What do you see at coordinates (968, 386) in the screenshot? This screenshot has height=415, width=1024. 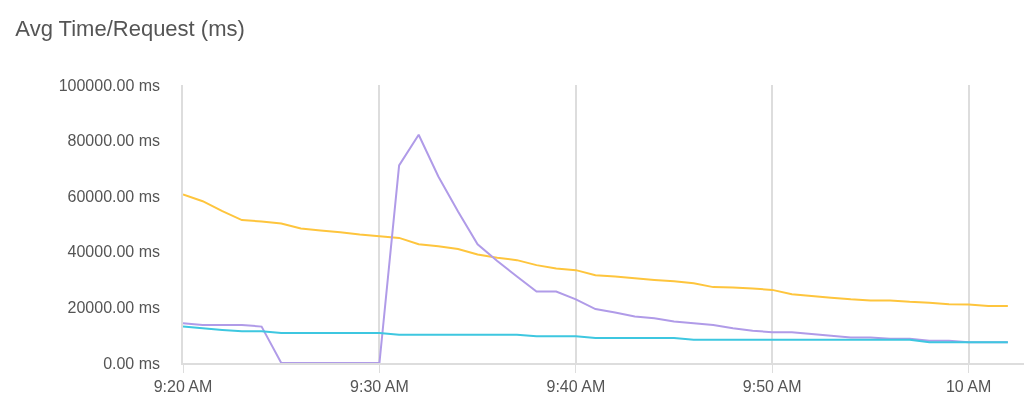 I see `x-tick-label: 10 AM` at bounding box center [968, 386].